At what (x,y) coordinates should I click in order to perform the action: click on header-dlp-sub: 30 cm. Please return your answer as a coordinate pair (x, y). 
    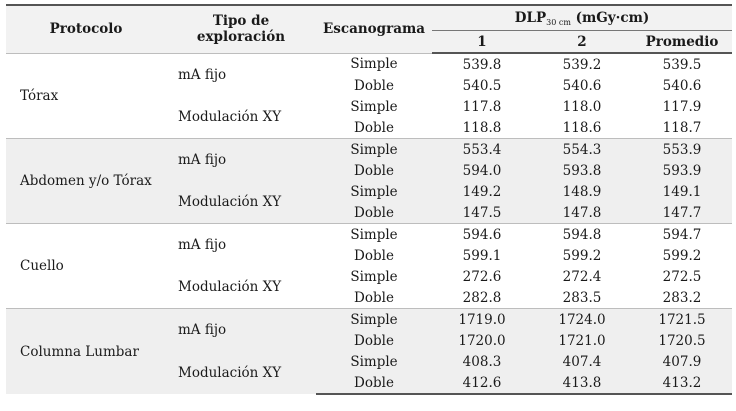
    Looking at the image, I should click on (558, 22).